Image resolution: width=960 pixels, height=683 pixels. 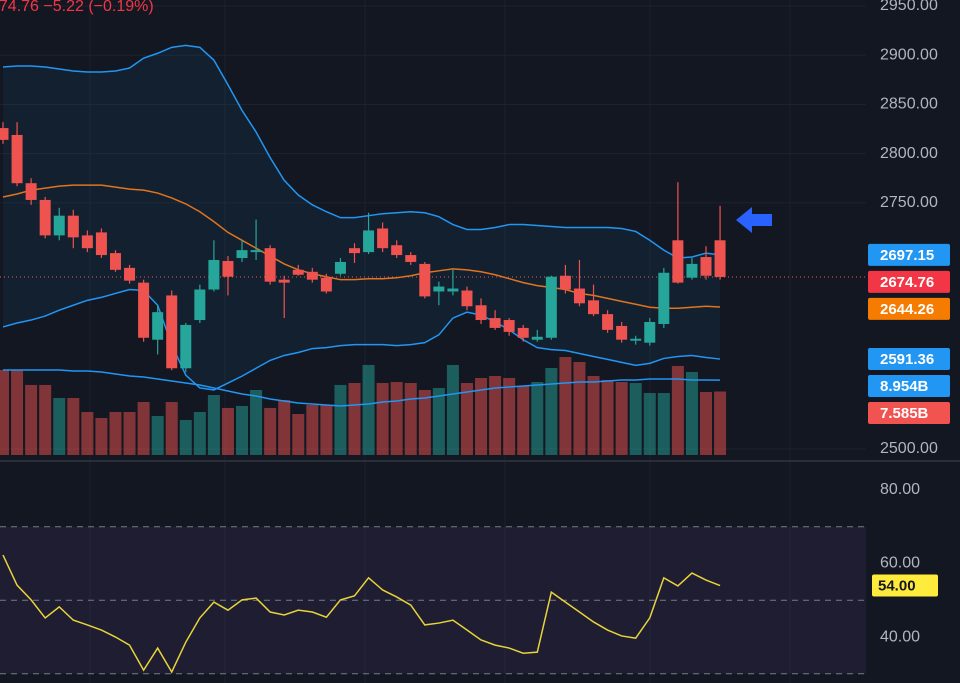 I want to click on price-badge-label: 8.954B, so click(x=904, y=386).